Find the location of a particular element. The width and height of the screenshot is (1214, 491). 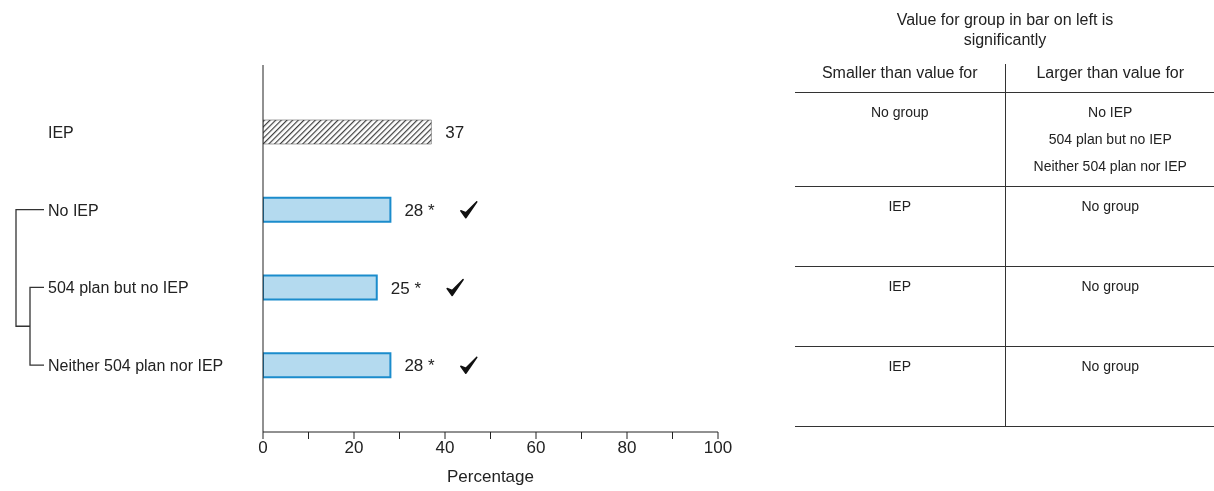

text: Neither 504 plan nor IEP is located at coordinates (1110, 166).